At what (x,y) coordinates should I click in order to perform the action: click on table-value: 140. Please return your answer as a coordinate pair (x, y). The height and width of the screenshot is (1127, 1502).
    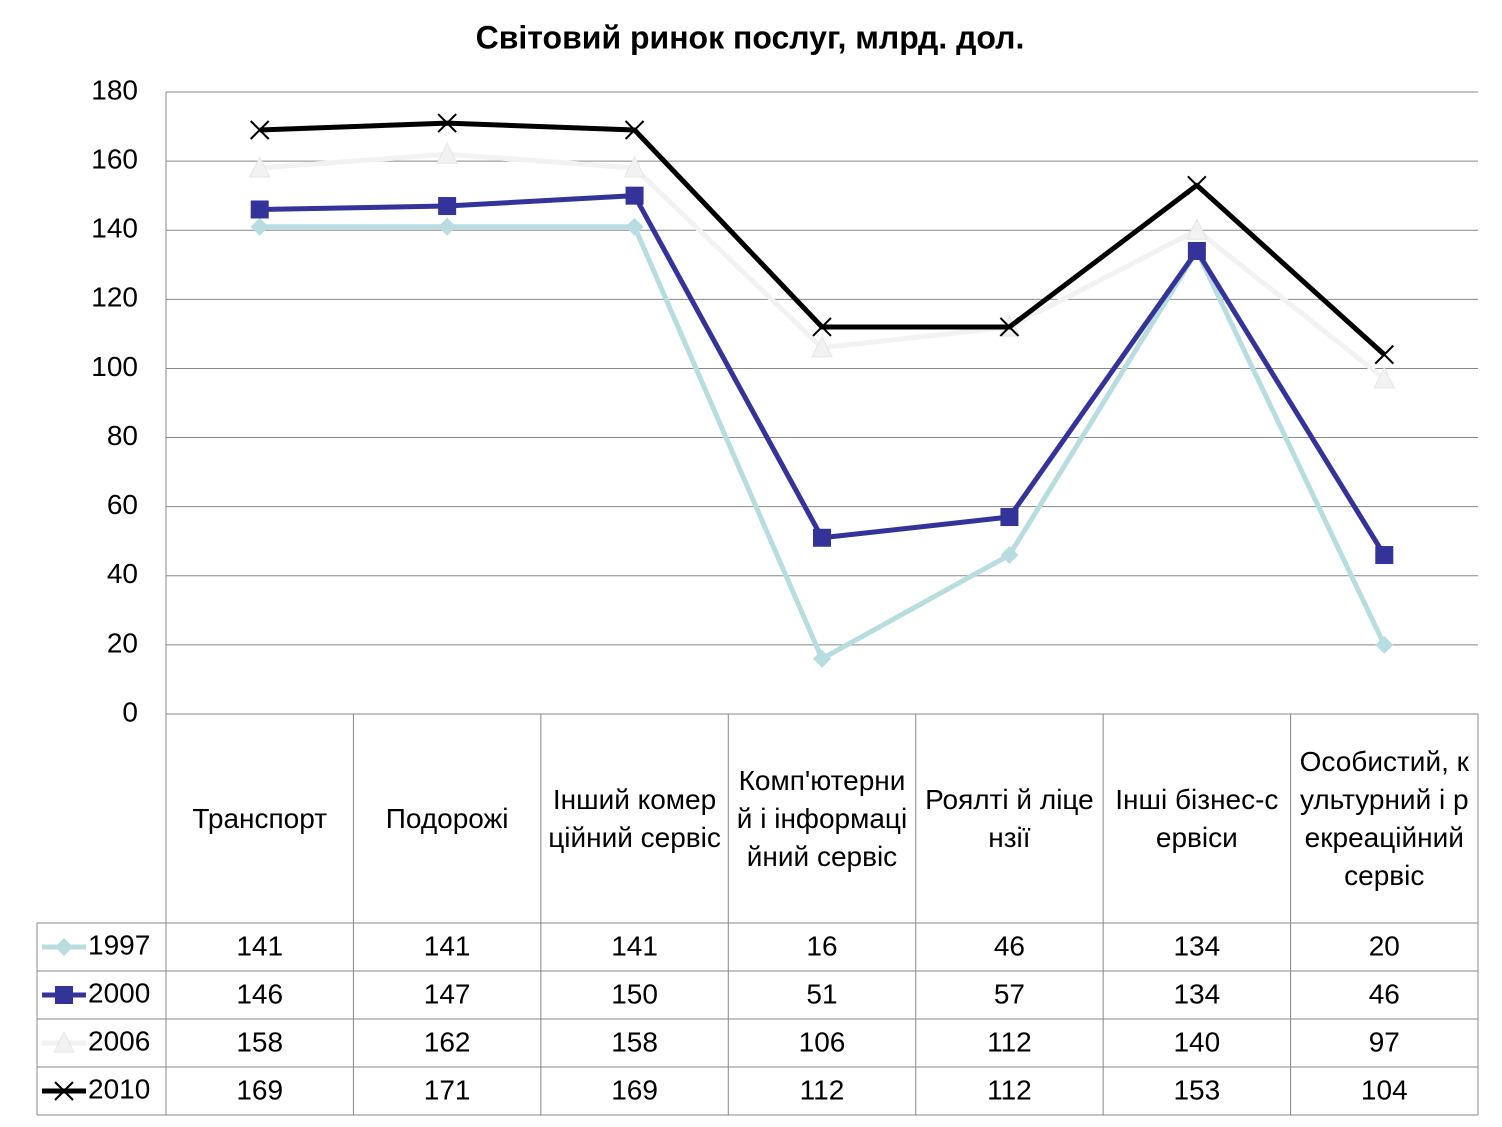
    Looking at the image, I should click on (1196, 1041).